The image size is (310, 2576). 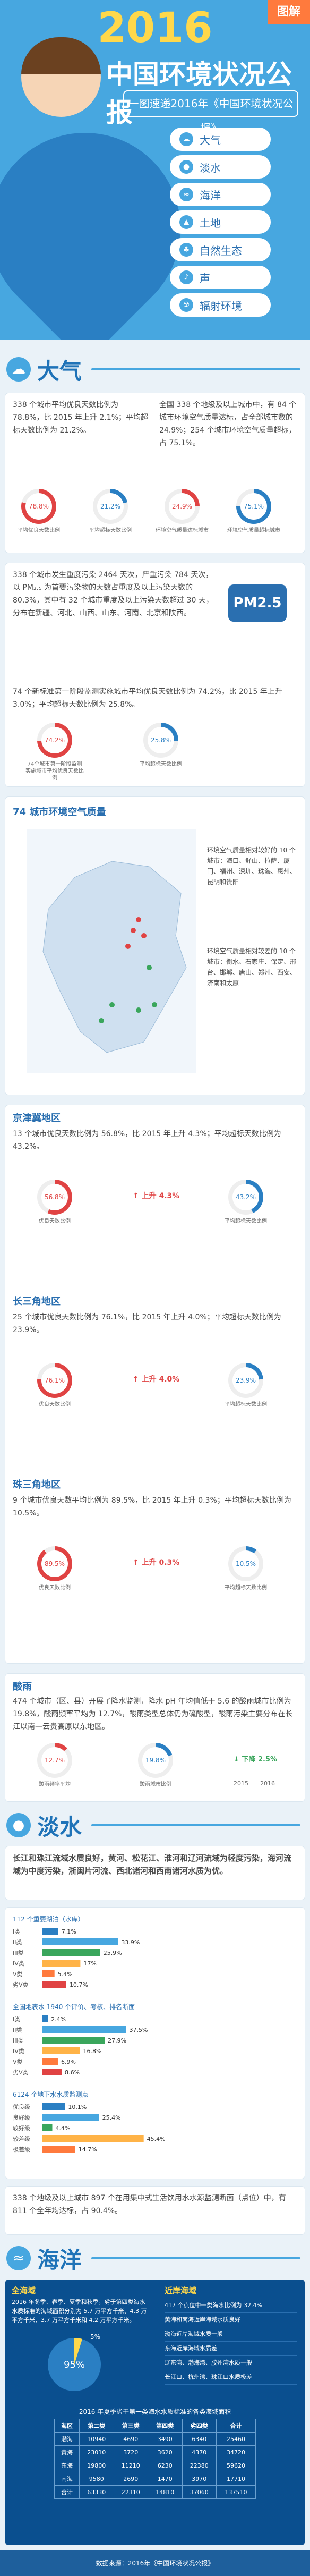 What do you see at coordinates (155, 2412) in the screenshot?
I see `sea-table-title: 2016 年夏季劣于第一类海水水质标准的各类海域面积` at bounding box center [155, 2412].